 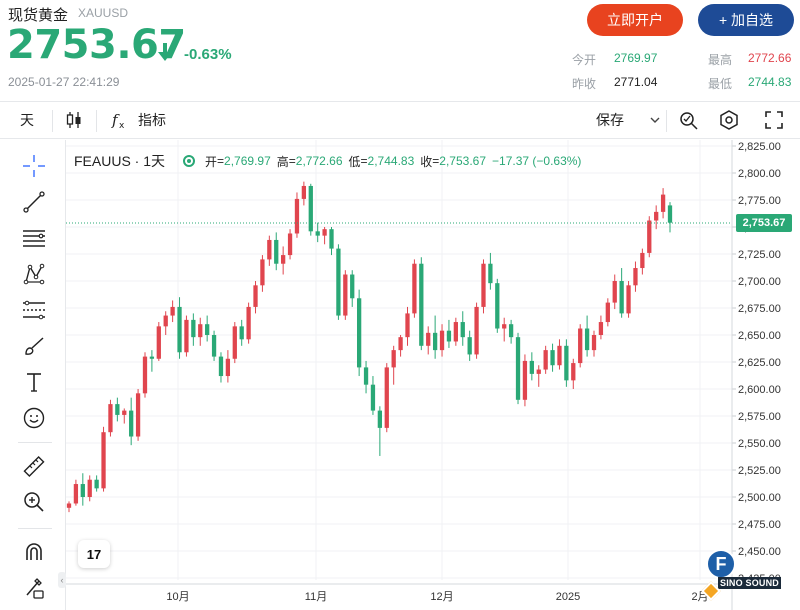 I want to click on y-tick-label: 2,550.00, so click(x=759, y=444).